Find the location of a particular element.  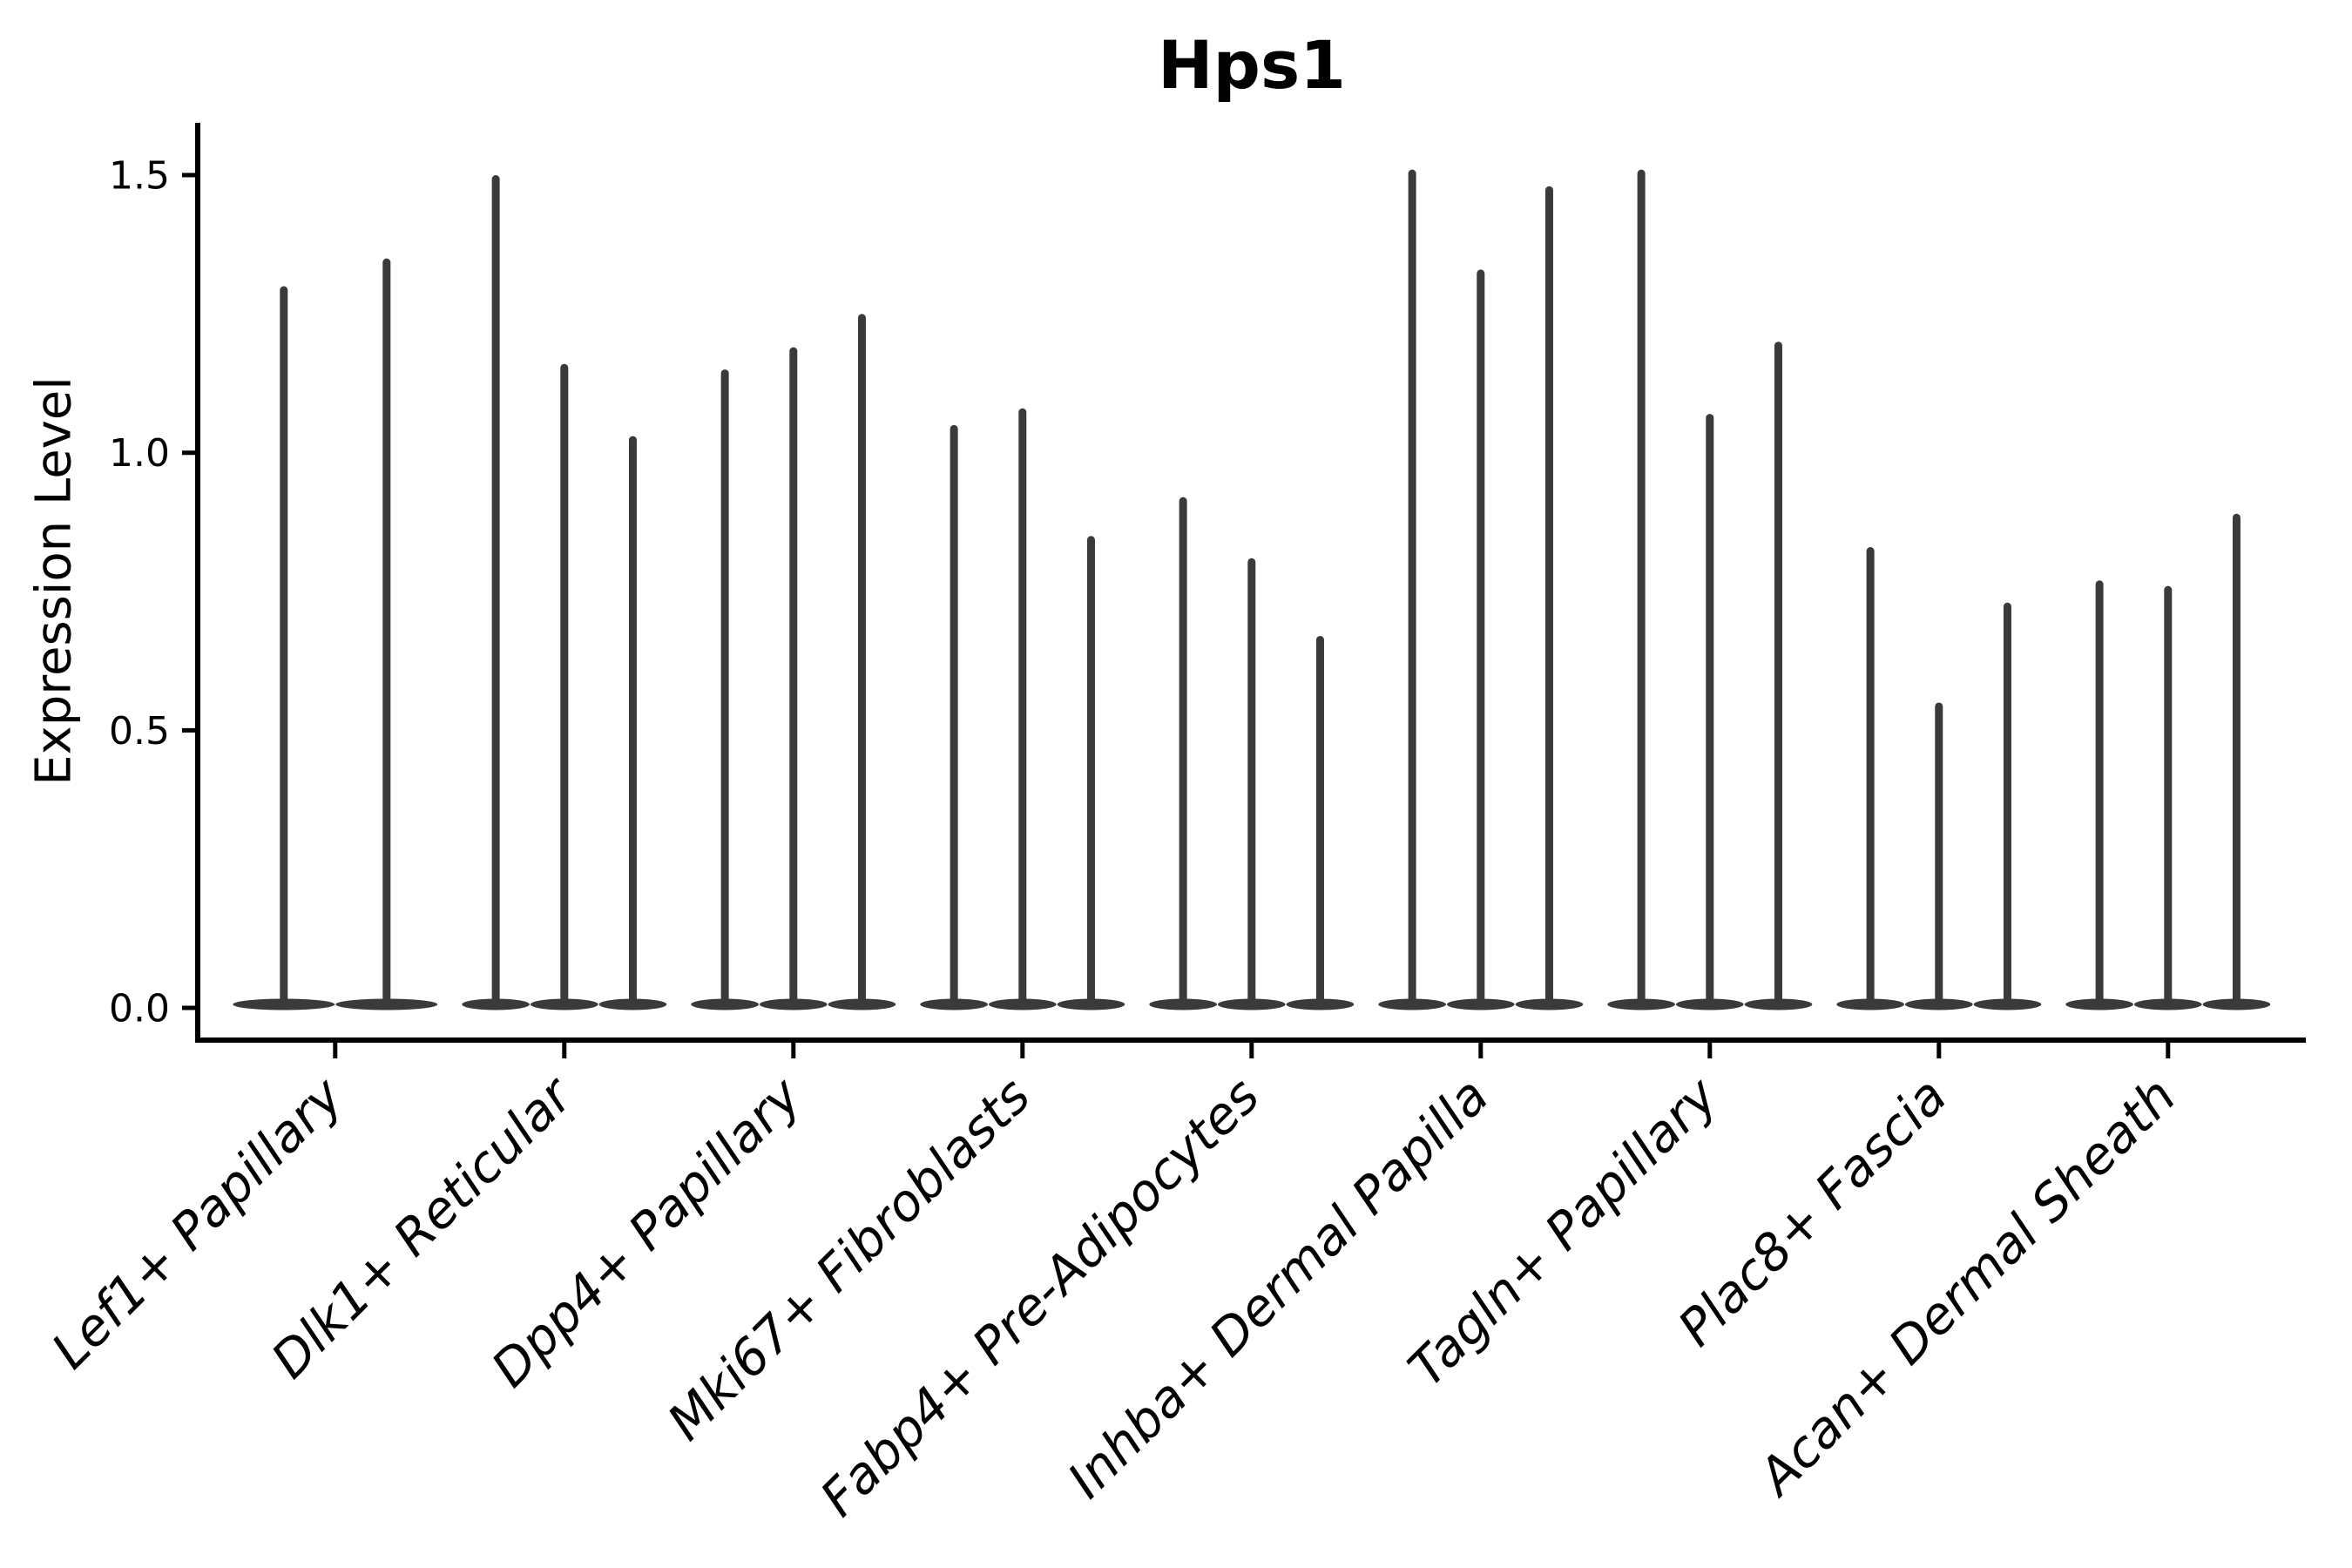

y-tick-label: 0.5 is located at coordinates (139, 731).